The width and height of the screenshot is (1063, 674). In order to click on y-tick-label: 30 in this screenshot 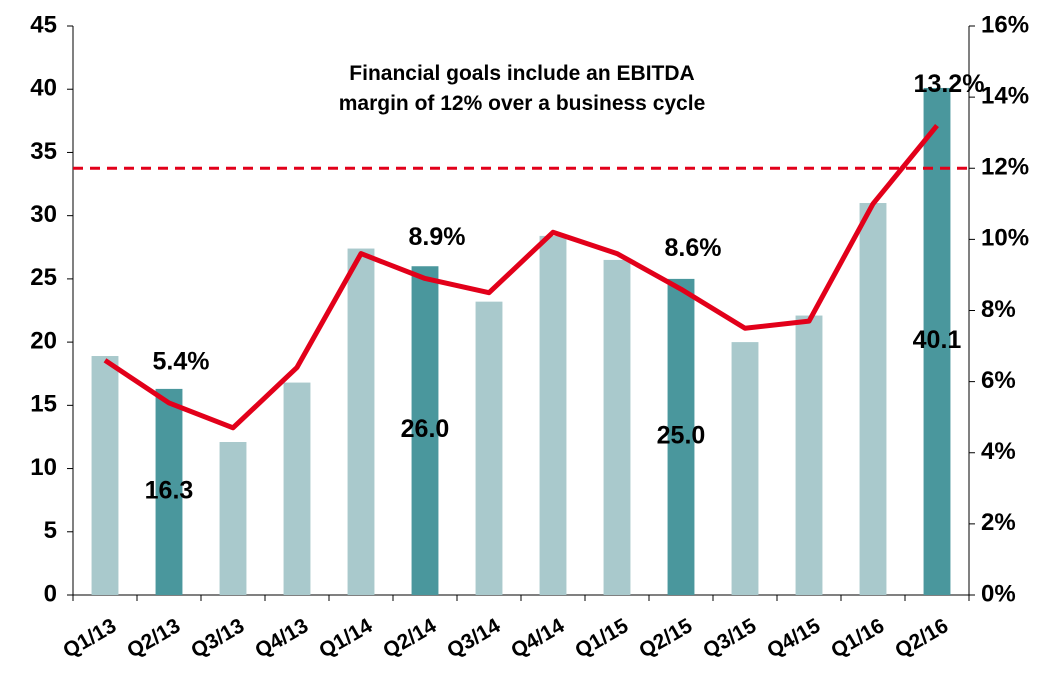, I will do `click(43, 214)`.